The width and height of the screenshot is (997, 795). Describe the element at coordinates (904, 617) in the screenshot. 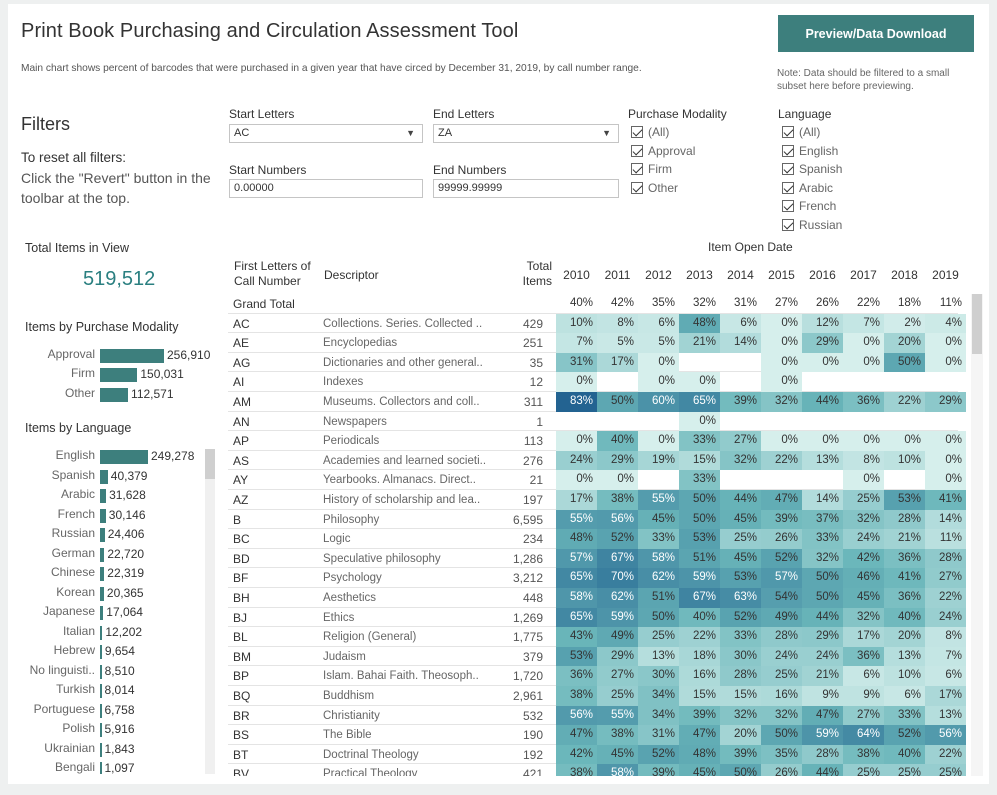

I see `heatmap-cell: 40%` at that location.